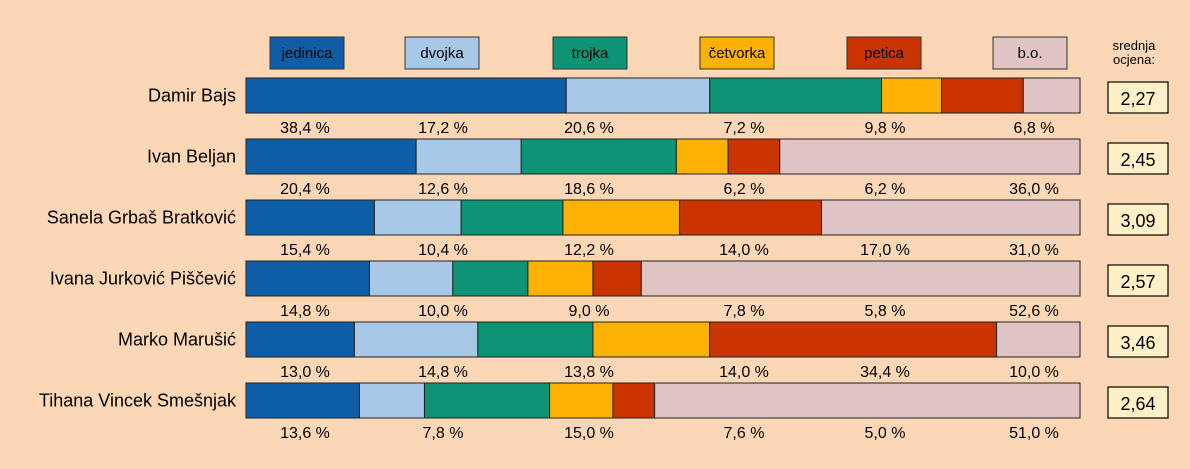  What do you see at coordinates (305, 189) in the screenshot?
I see `percent-label: 20,4 %` at bounding box center [305, 189].